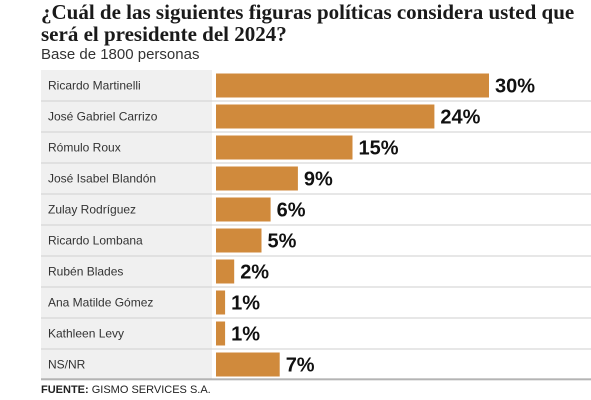  Describe the element at coordinates (379, 149) in the screenshot. I see `value-label: 15%` at that location.